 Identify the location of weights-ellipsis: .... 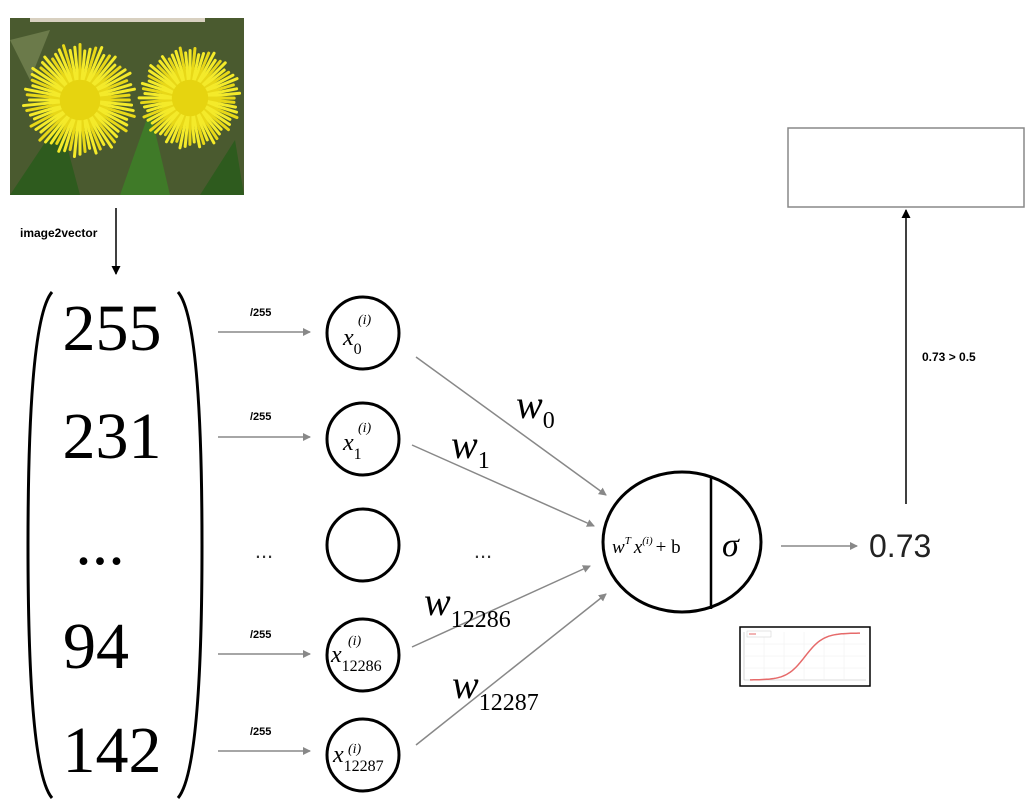
(483, 550).